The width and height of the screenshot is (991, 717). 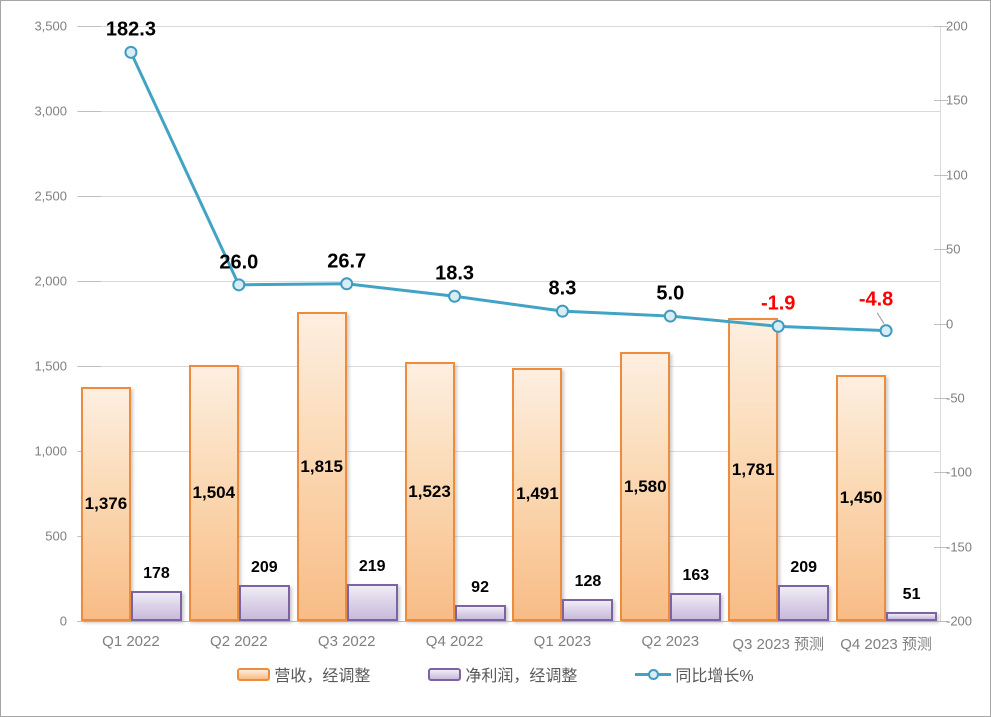 What do you see at coordinates (521, 676) in the screenshot?
I see `legend-label-profit: 净利润，经调整` at bounding box center [521, 676].